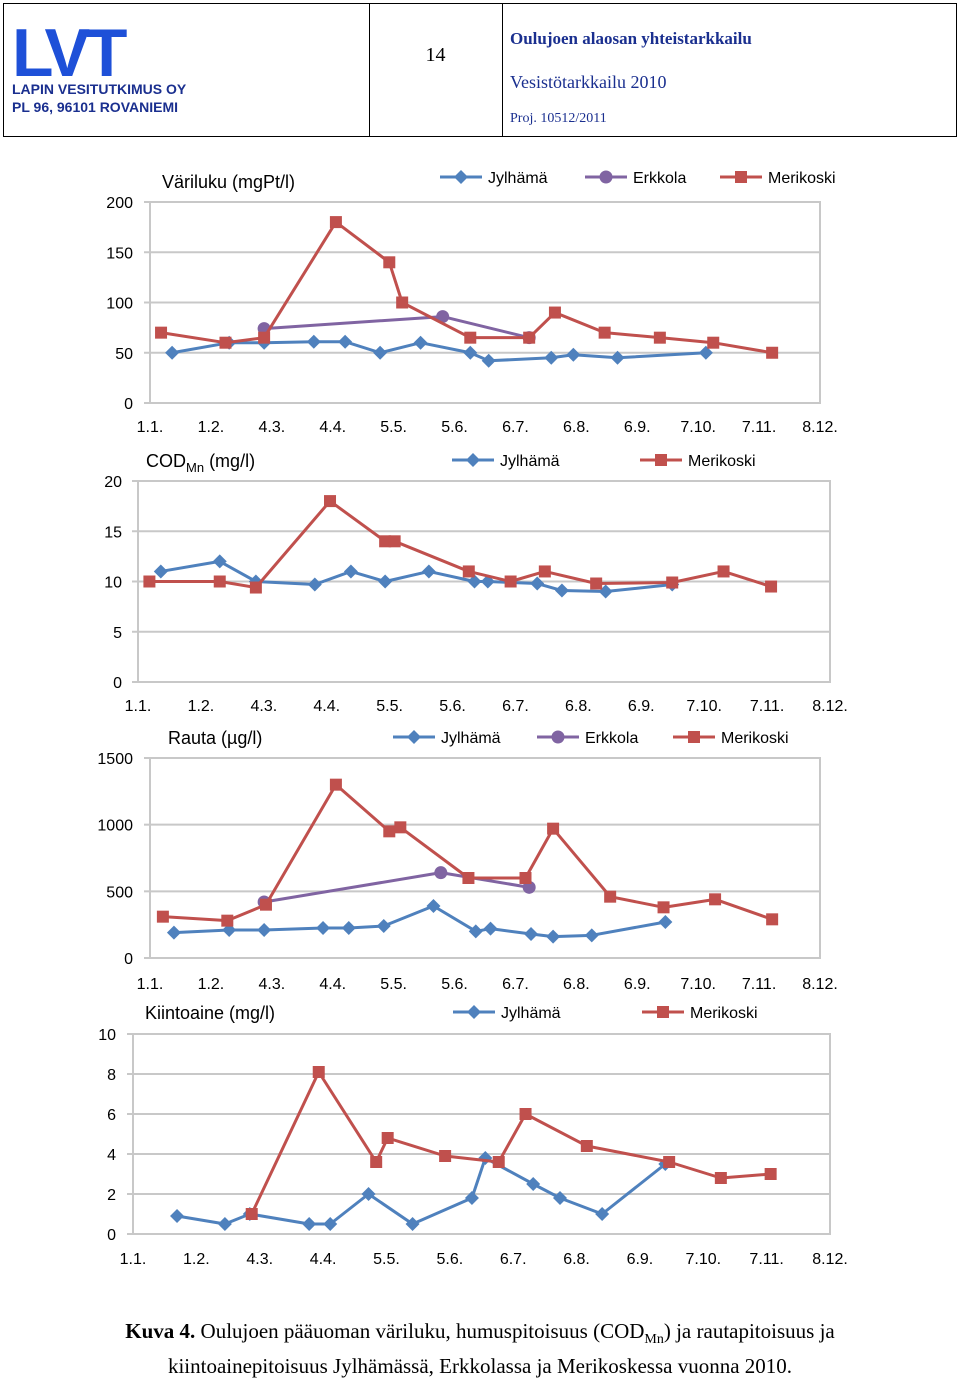  I want to click on y-tick-label: 150, so click(119, 253).